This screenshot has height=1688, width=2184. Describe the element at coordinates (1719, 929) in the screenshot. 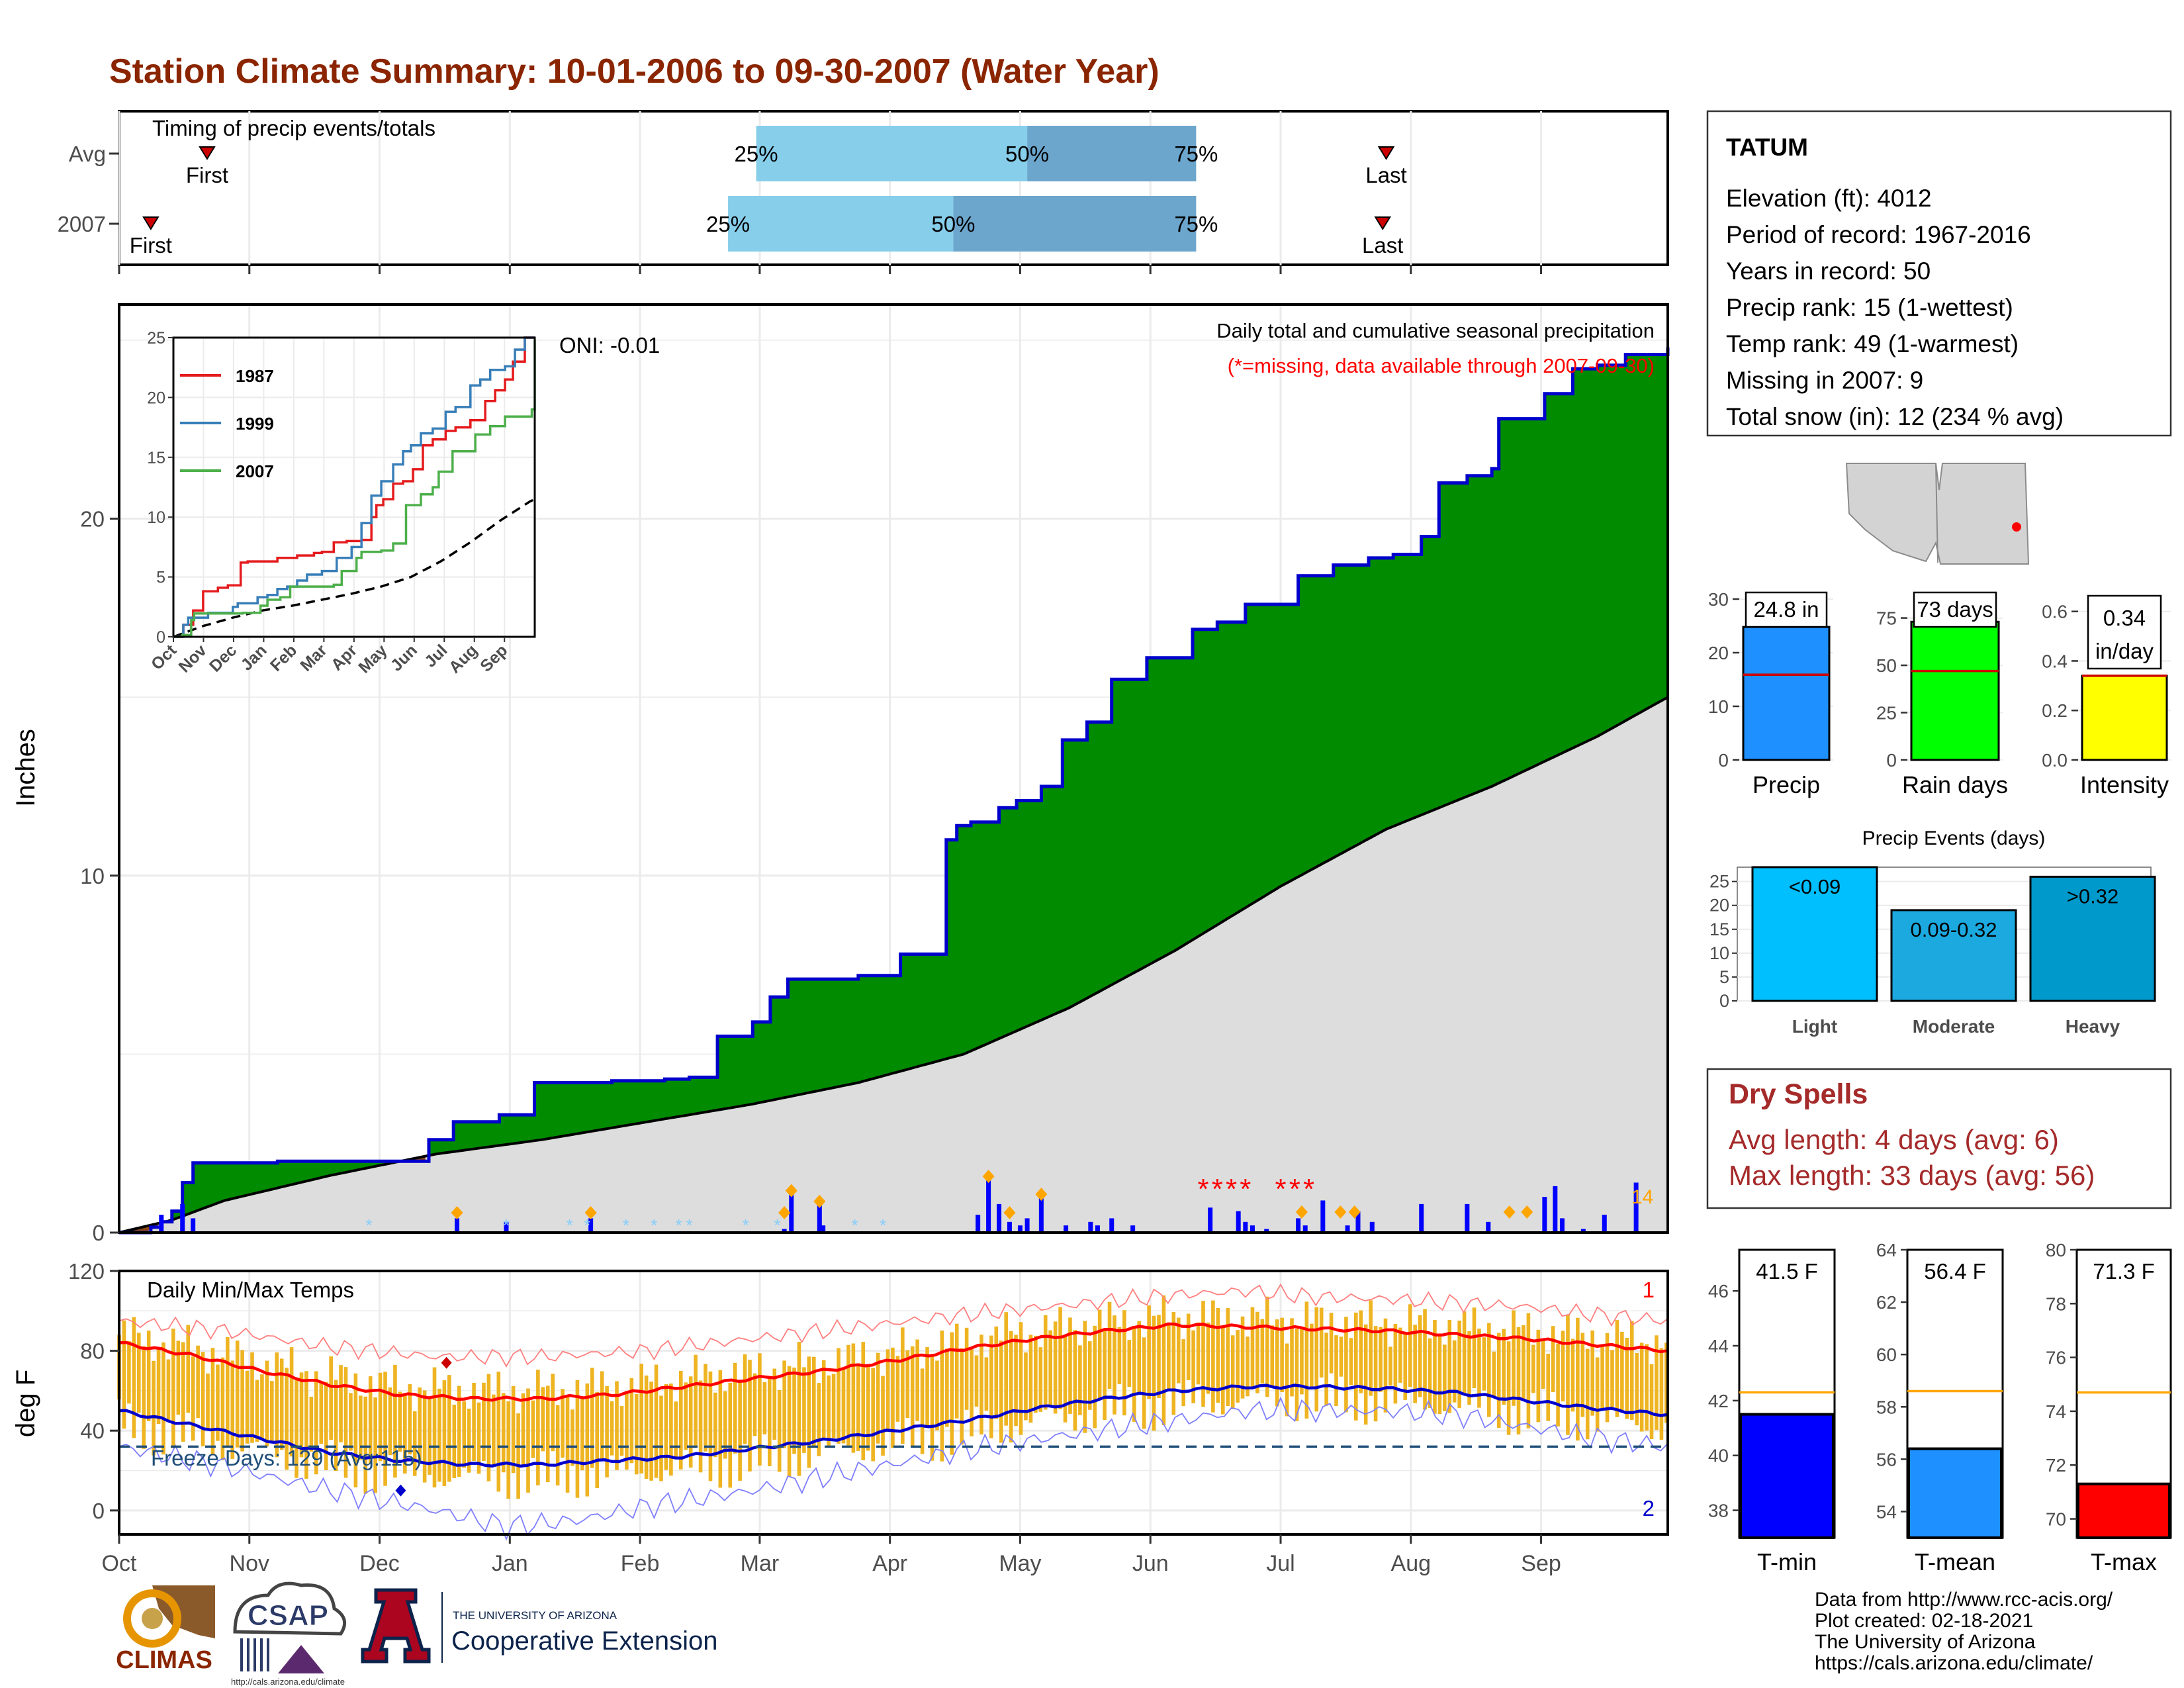

I see `events-ytick-label: 15` at that location.